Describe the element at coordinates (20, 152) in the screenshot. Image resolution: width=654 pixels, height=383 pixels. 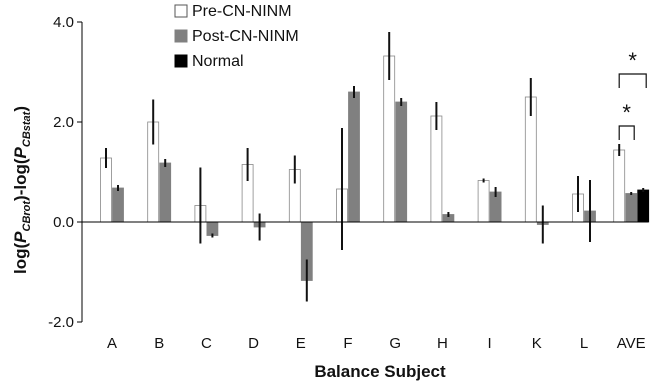
I see `y-axis-title-p2: P` at that location.